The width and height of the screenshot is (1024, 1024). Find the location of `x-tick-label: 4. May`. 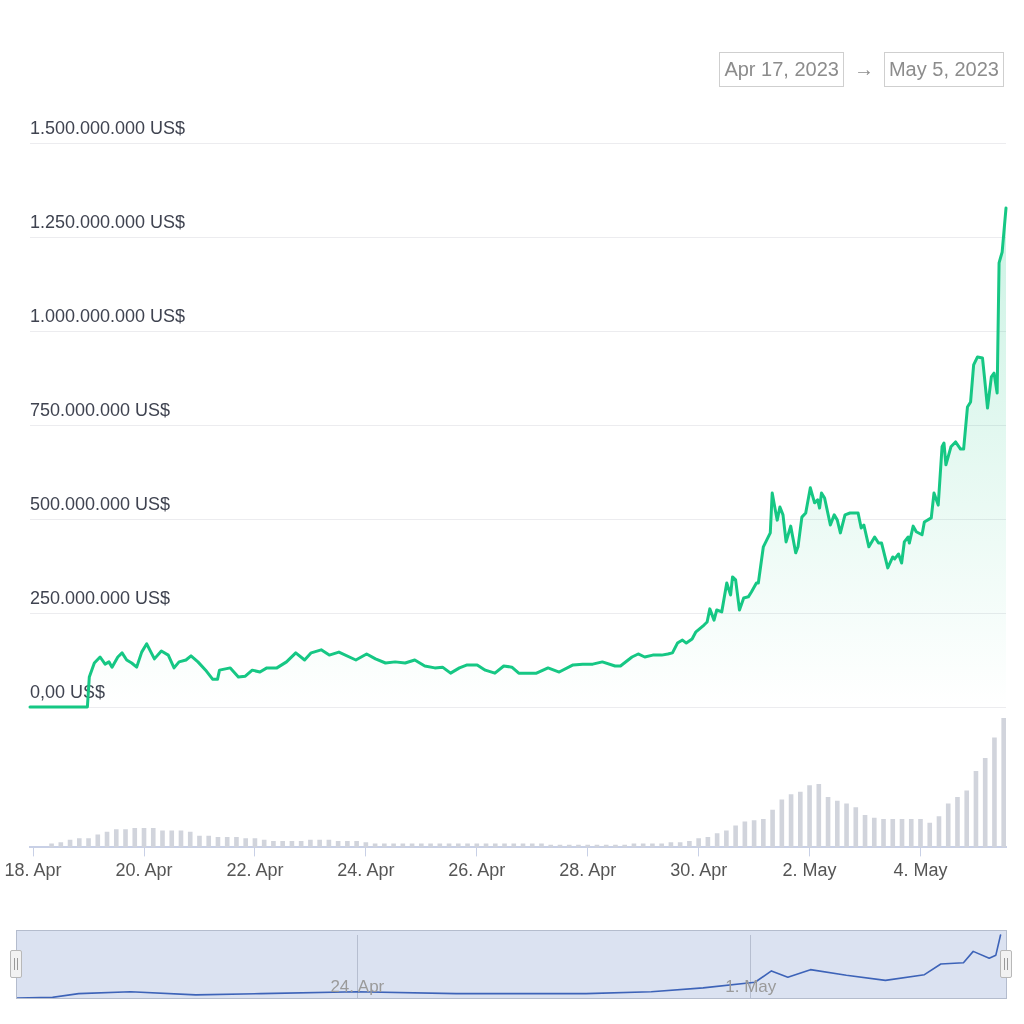

x-tick-label: 4. May is located at coordinates (920, 870).